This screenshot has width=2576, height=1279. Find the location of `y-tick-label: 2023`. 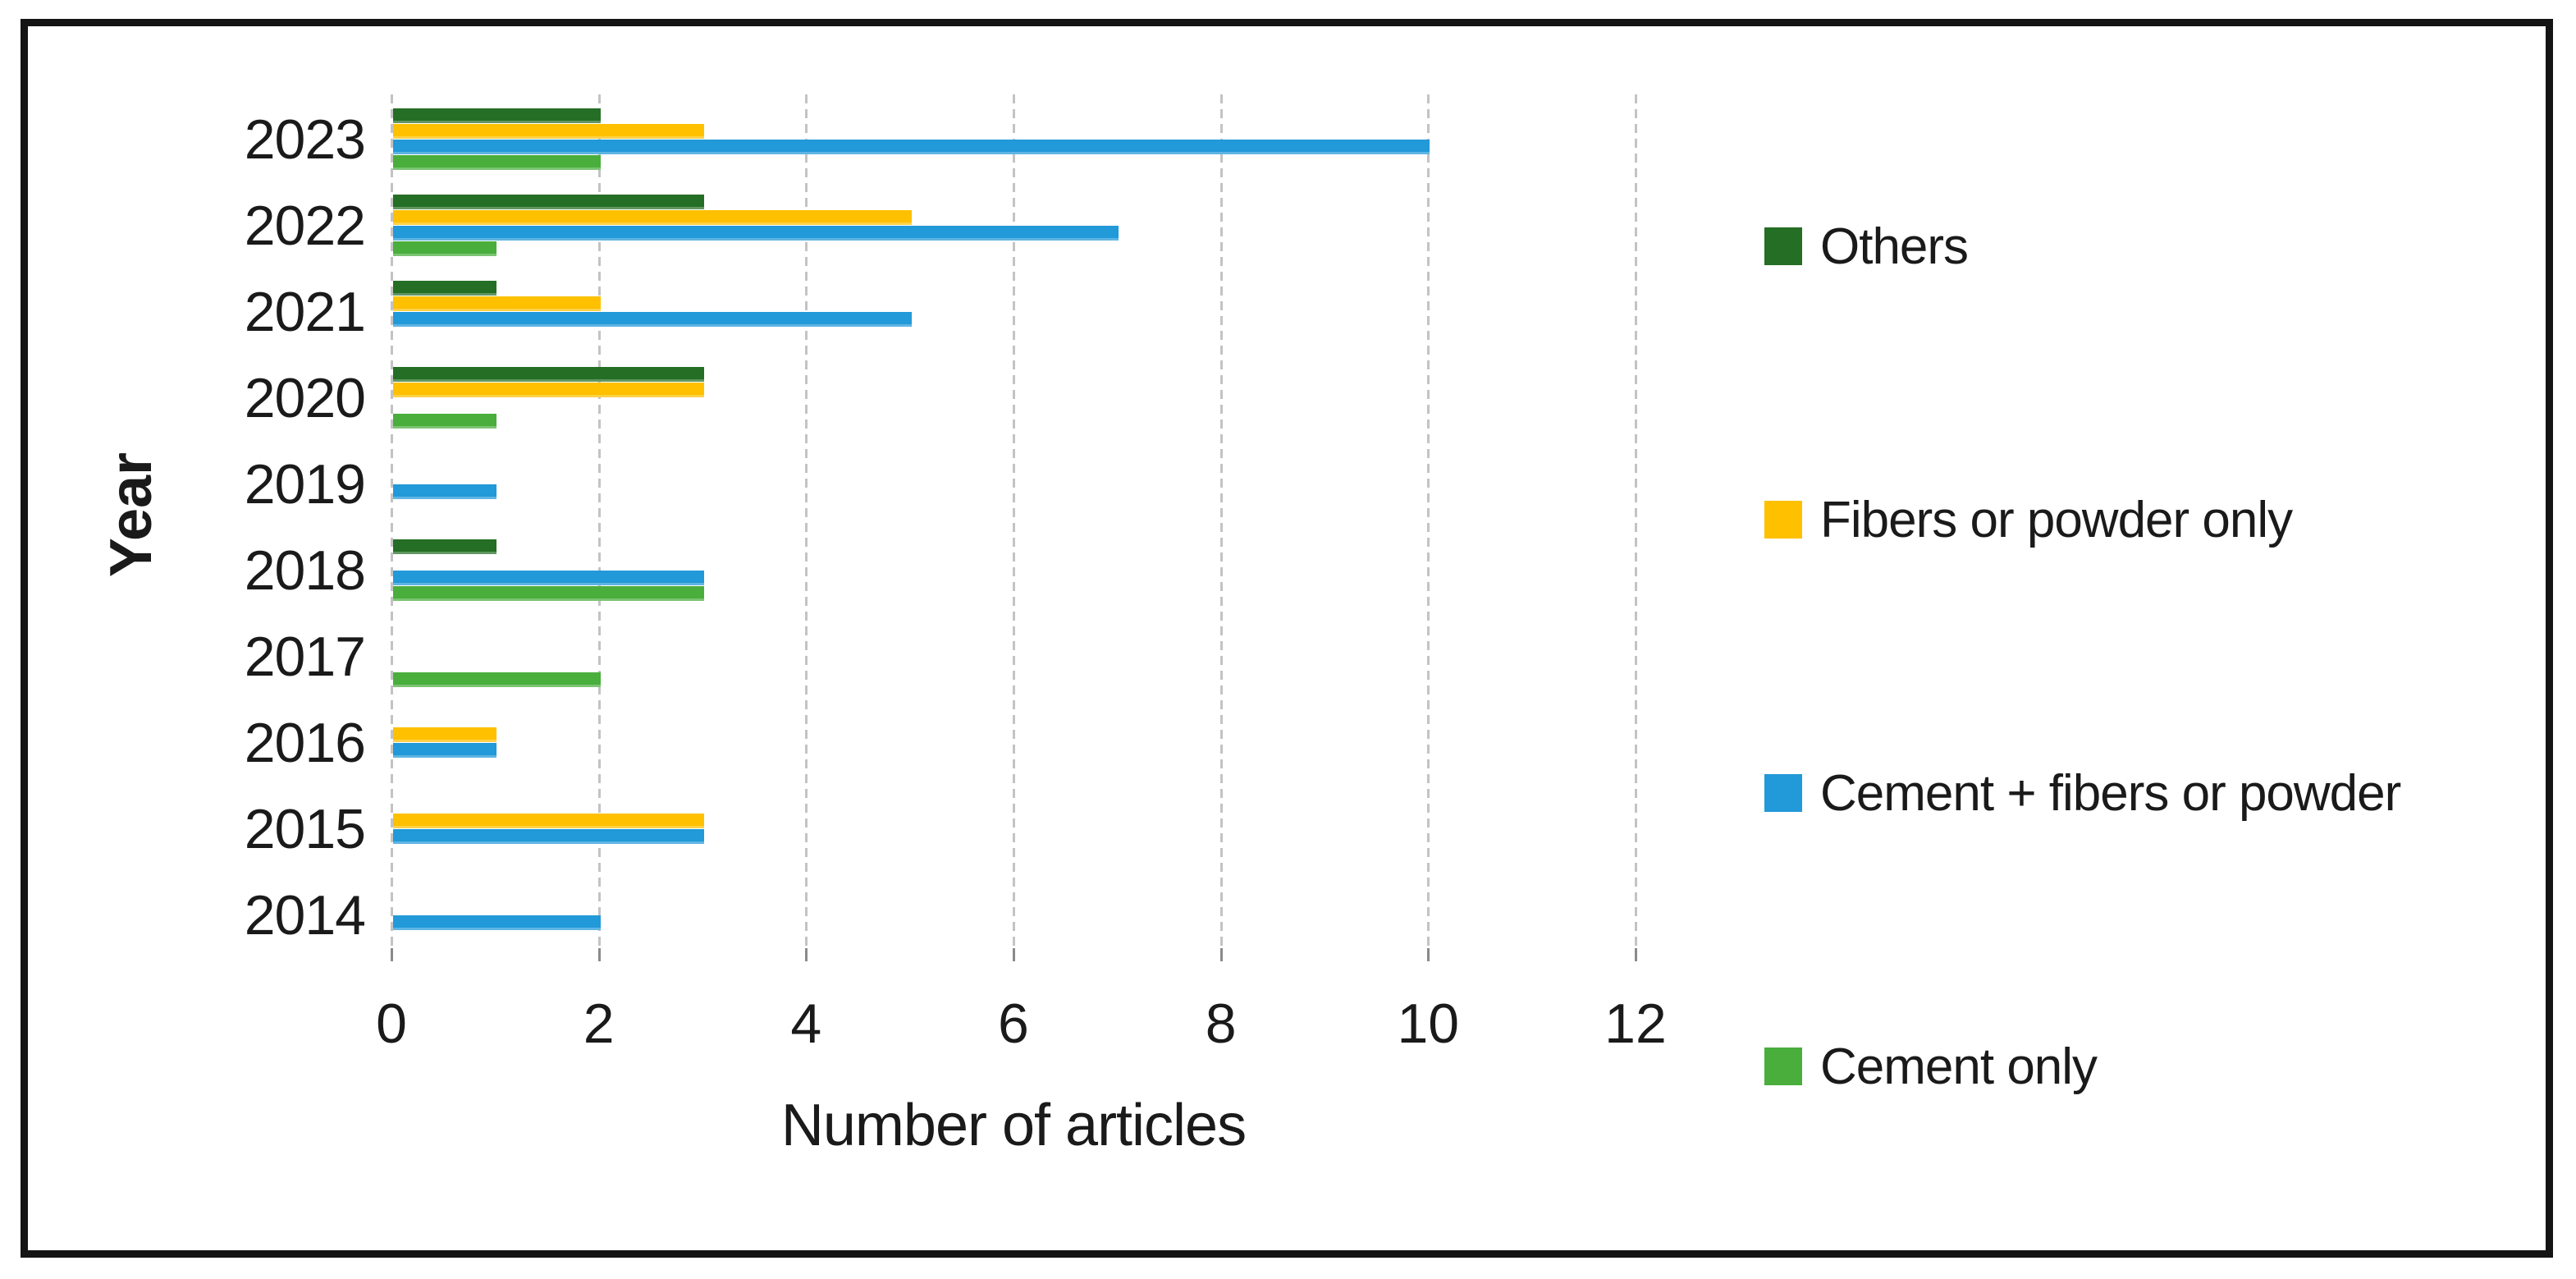

y-tick-label: 2023 is located at coordinates (305, 139).